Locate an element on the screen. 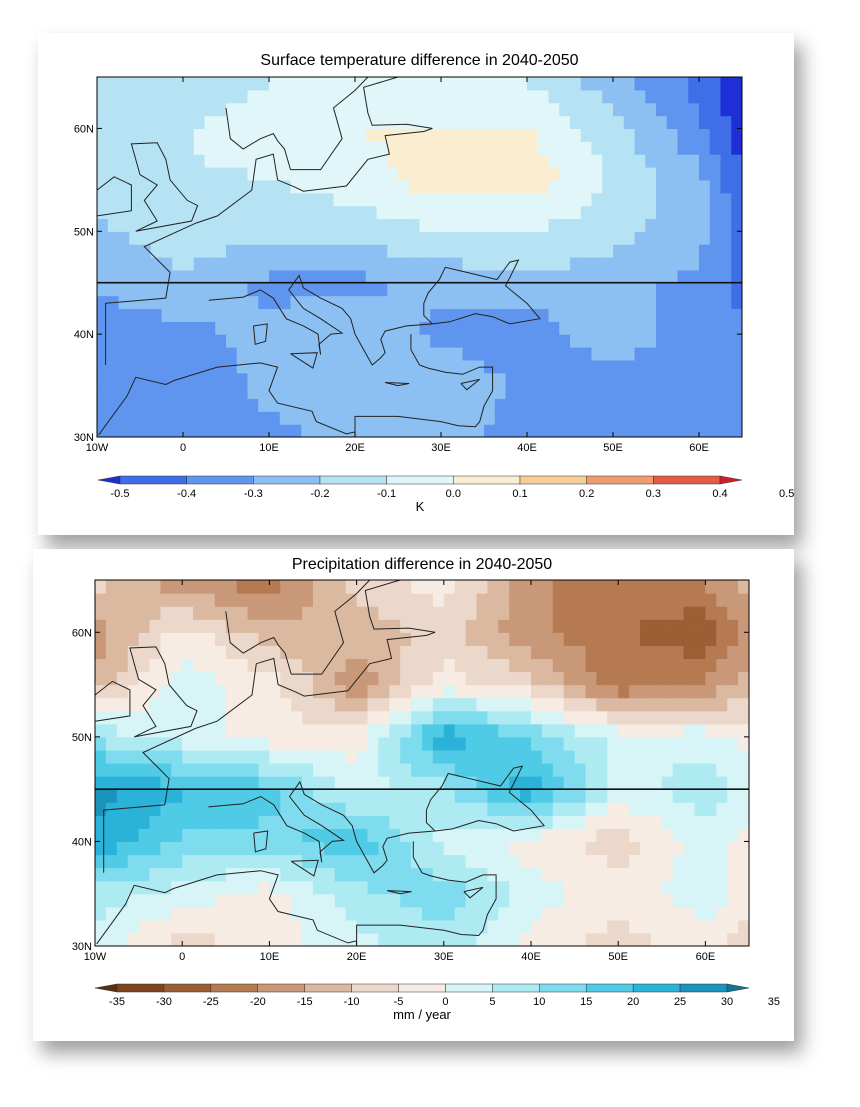 This screenshot has height=1107, width=860. x-tick-label: 30E is located at coordinates (441, 448).